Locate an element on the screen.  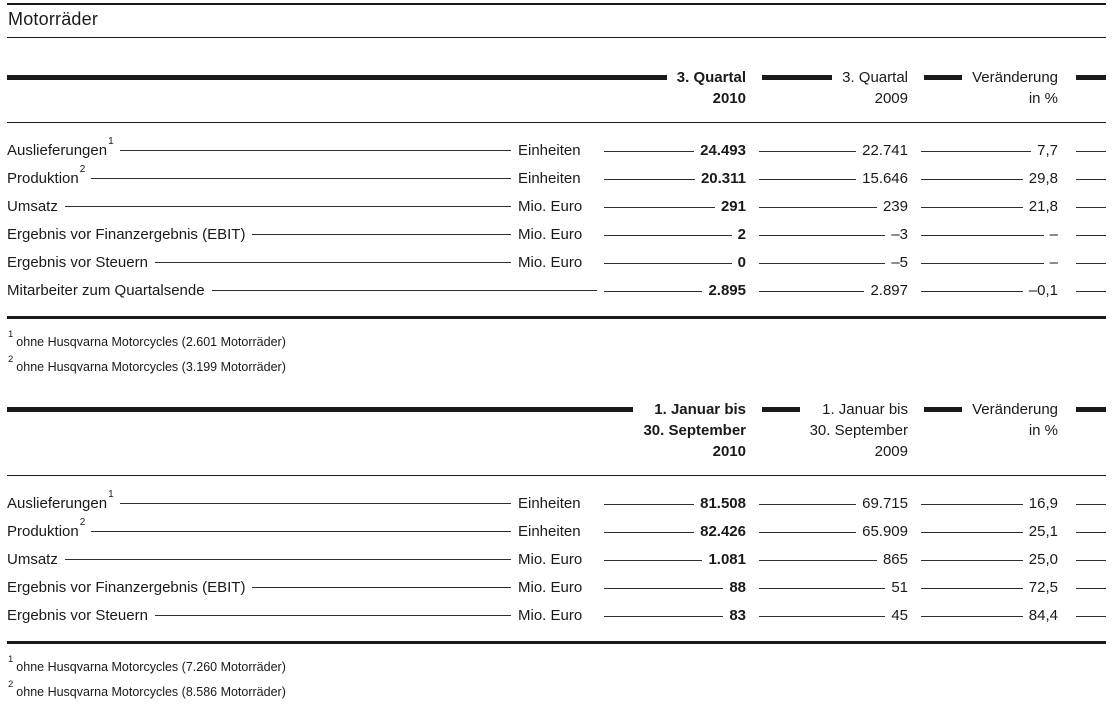
value-change-cell: 21,8 is located at coordinates (983, 206).